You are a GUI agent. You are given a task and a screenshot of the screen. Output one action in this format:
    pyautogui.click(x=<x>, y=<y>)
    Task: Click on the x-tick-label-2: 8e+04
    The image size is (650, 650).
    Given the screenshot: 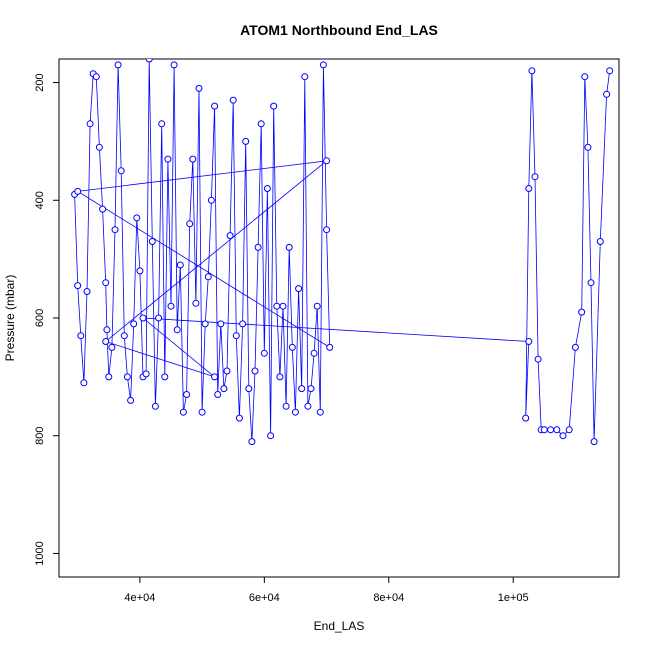 What is the action you would take?
    pyautogui.click(x=388, y=598)
    